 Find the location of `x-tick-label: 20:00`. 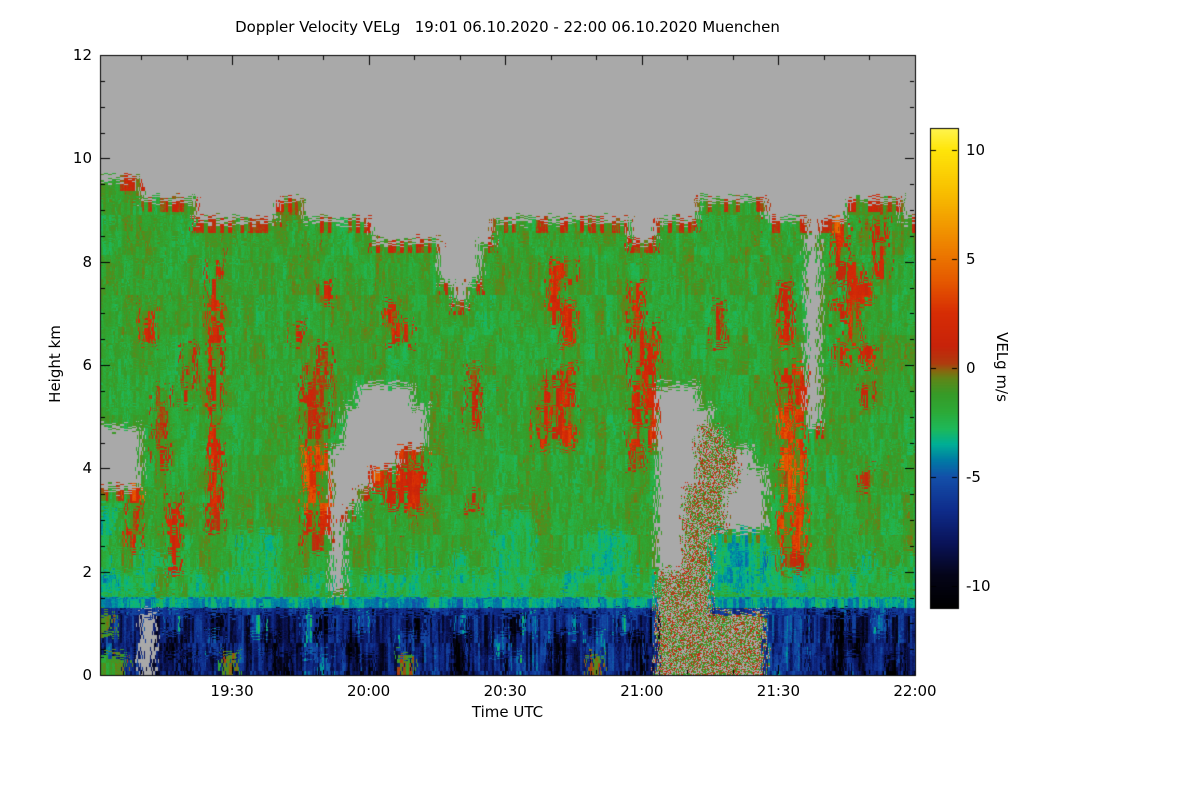

x-tick-label: 20:00 is located at coordinates (369, 691).